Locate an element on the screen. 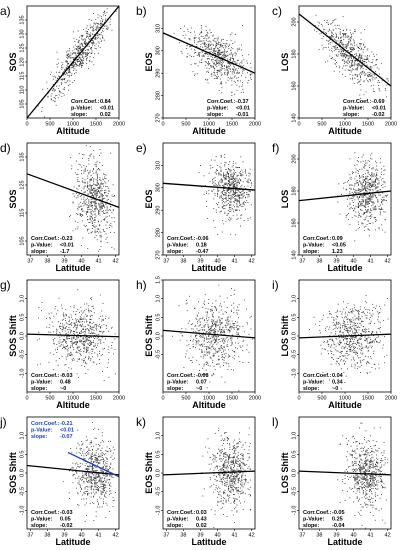 The height and width of the screenshot is (550, 403). y-tick-label: 115 is located at coordinates (23, 213).